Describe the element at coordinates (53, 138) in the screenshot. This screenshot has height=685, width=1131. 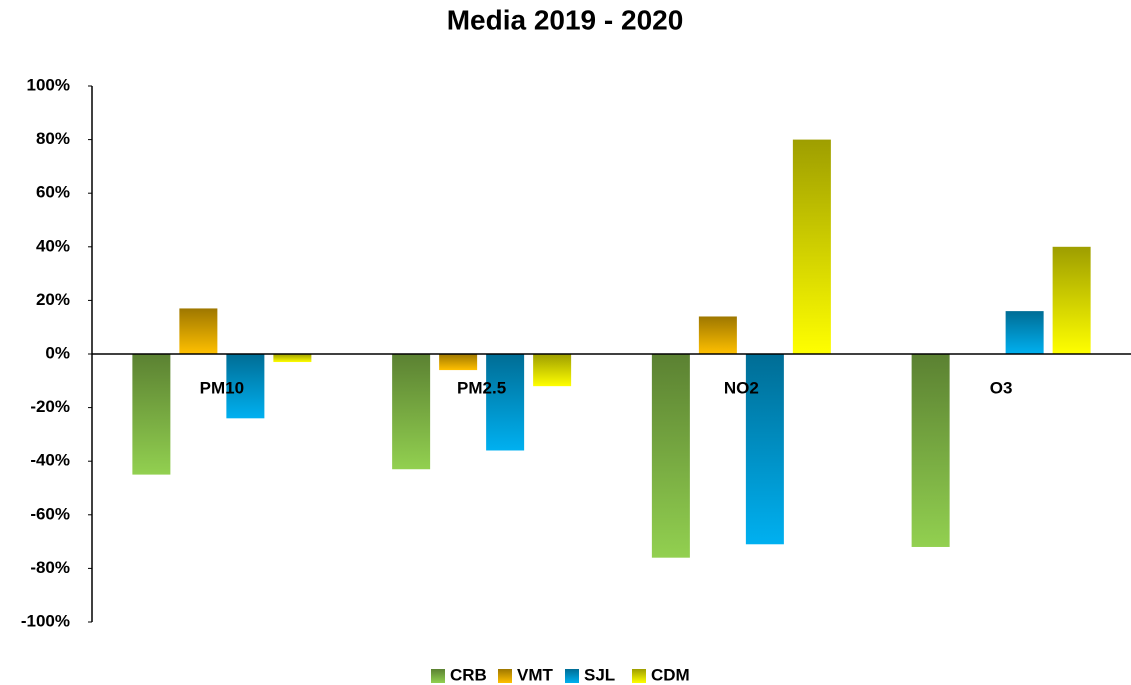
I see `y-tick-label: 80%` at that location.